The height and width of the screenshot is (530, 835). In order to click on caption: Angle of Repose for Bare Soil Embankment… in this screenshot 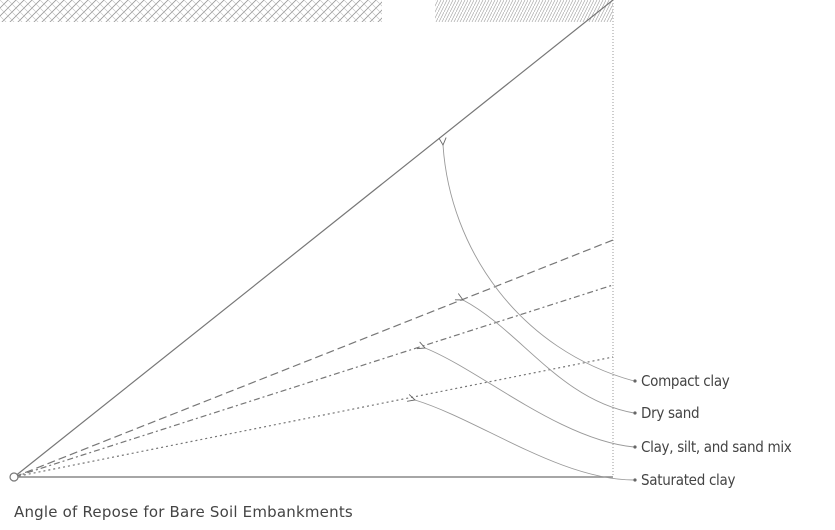, I will do `click(183, 512)`.